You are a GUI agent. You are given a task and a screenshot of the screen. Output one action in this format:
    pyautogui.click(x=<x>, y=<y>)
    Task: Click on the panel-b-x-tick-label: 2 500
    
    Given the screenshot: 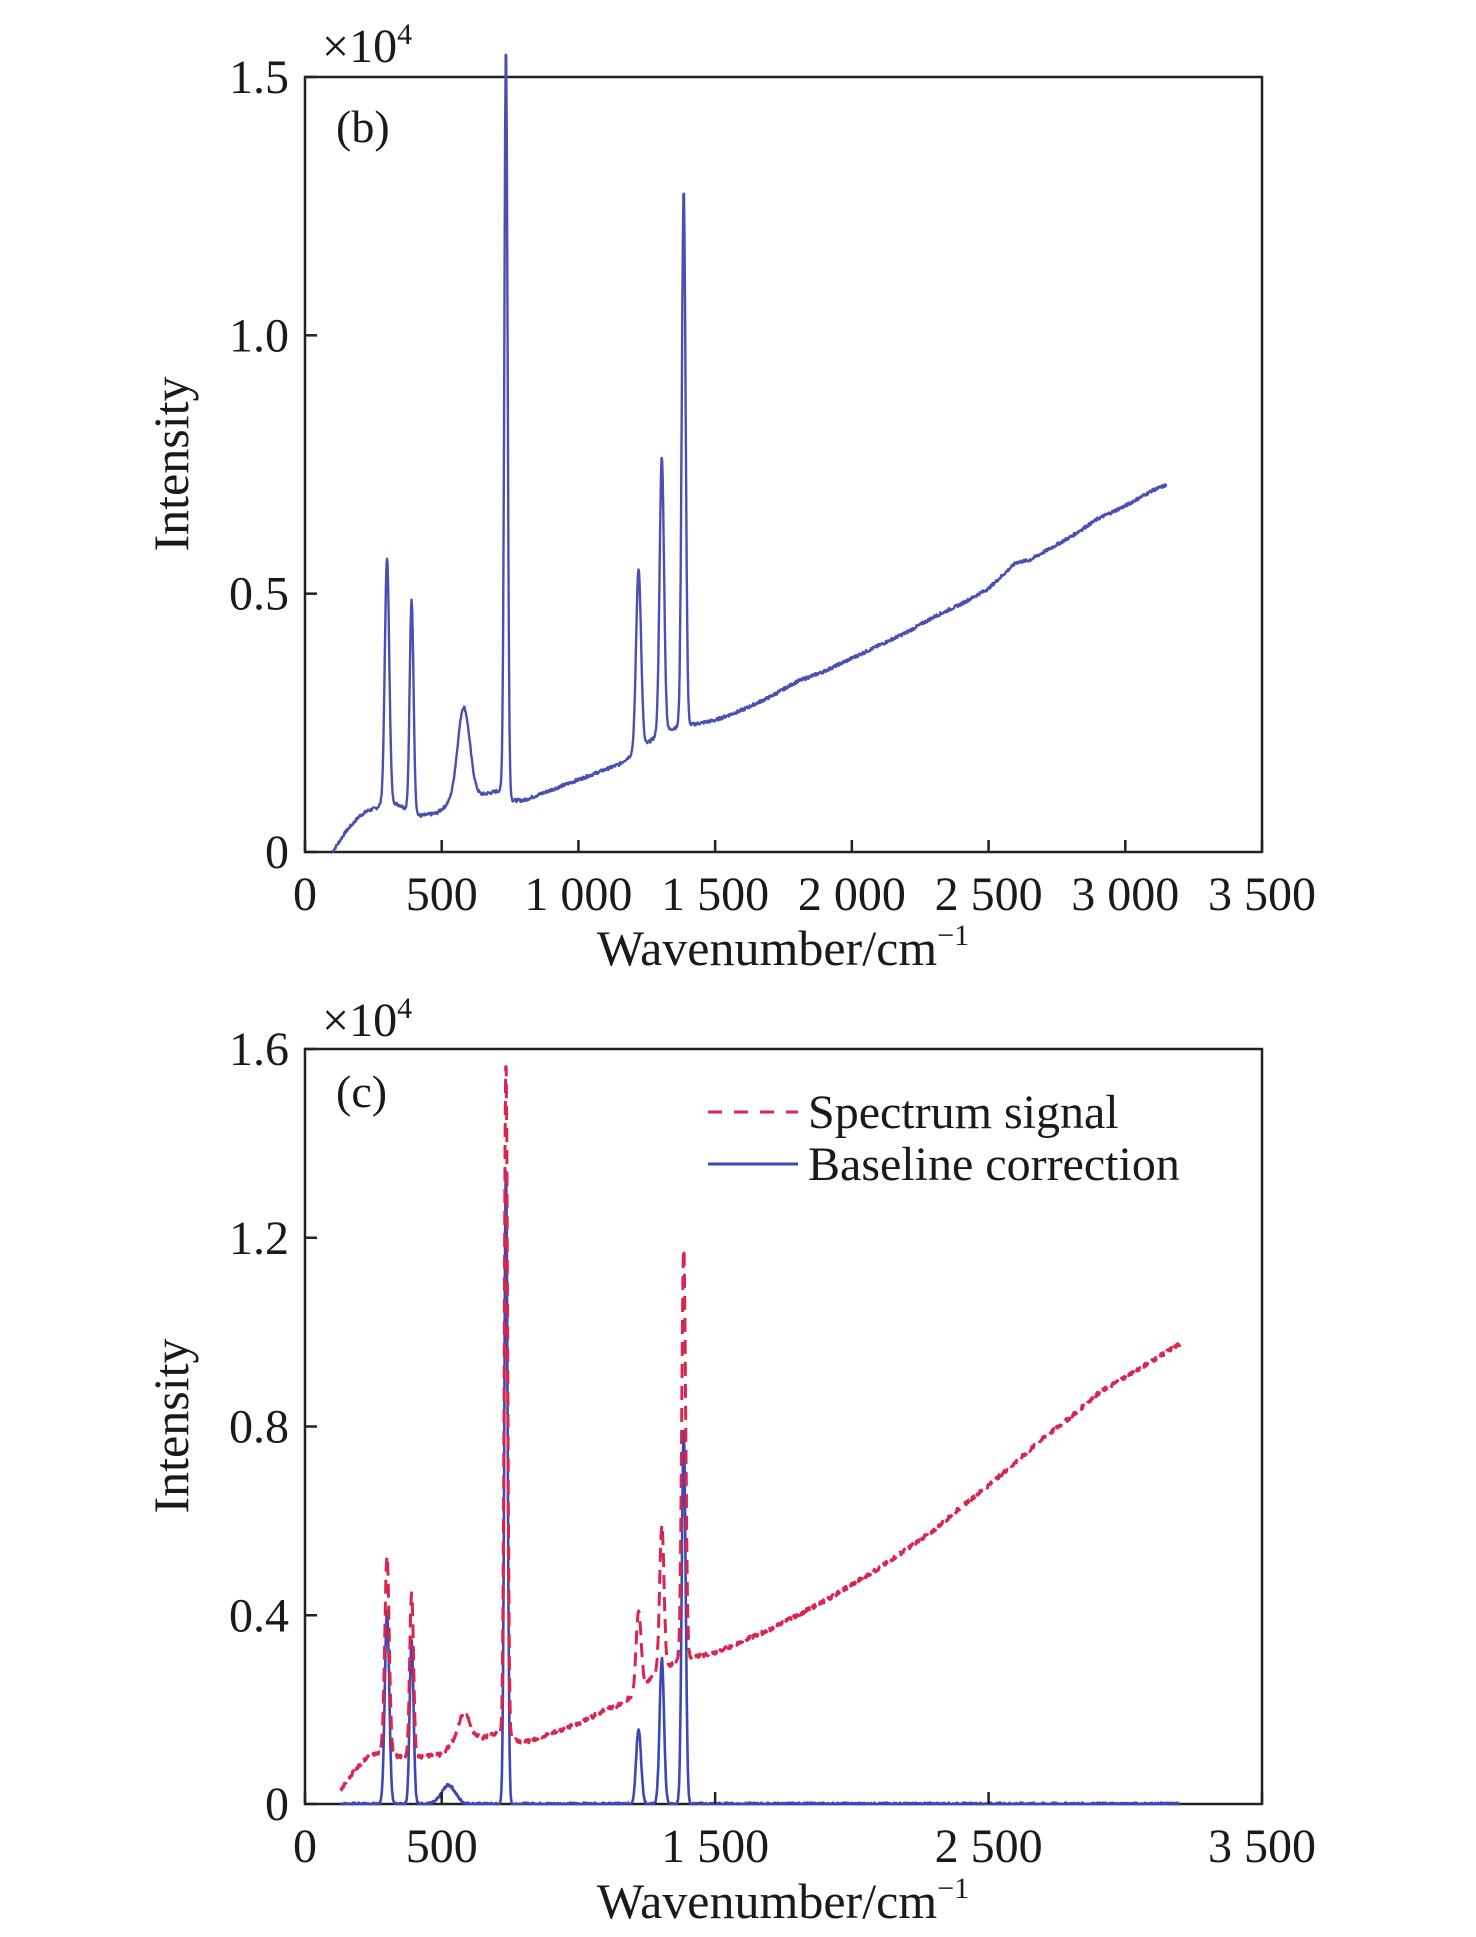 What is the action you would take?
    pyautogui.click(x=989, y=894)
    